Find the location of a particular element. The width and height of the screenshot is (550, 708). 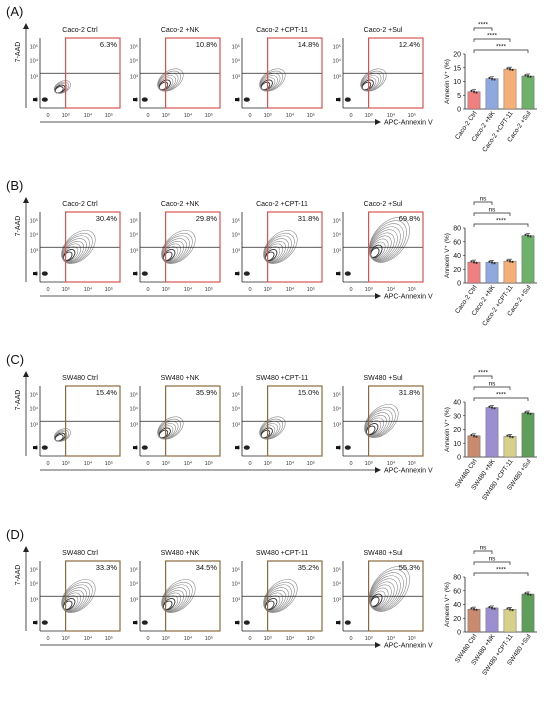

flow-y-tick-0-3-2: 10³ is located at coordinates (337, 78).